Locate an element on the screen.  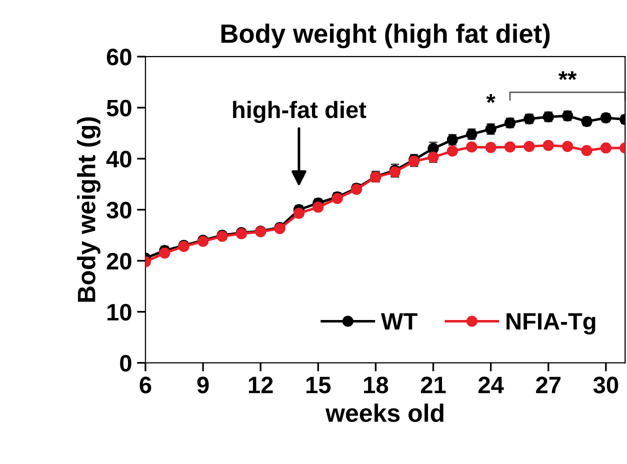
x-tick-label: 9 is located at coordinates (203, 385).